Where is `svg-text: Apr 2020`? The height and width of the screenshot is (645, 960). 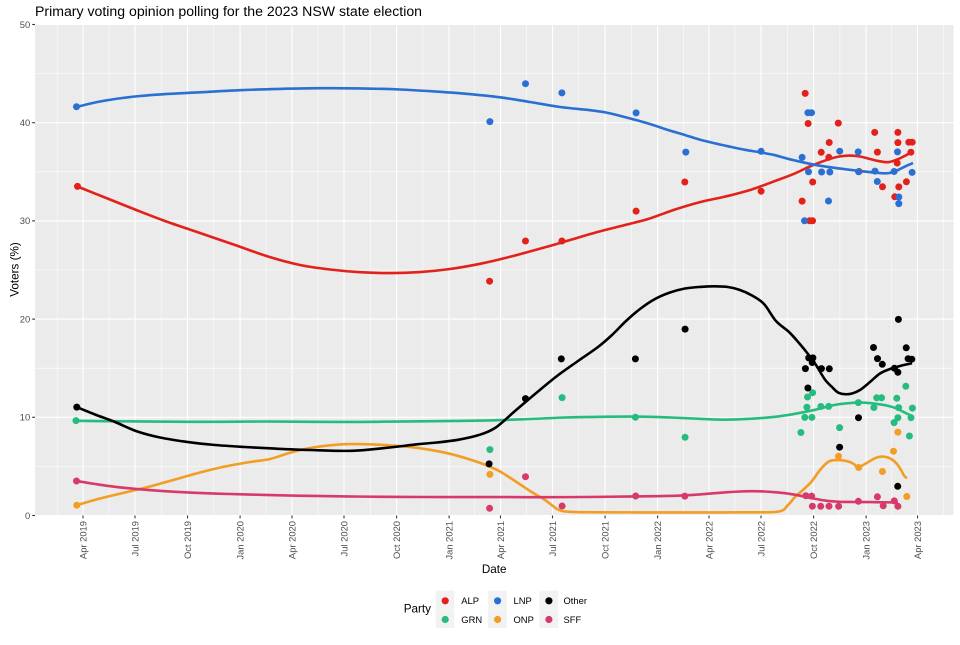 svg-text: Apr 2020 is located at coordinates (291, 540).